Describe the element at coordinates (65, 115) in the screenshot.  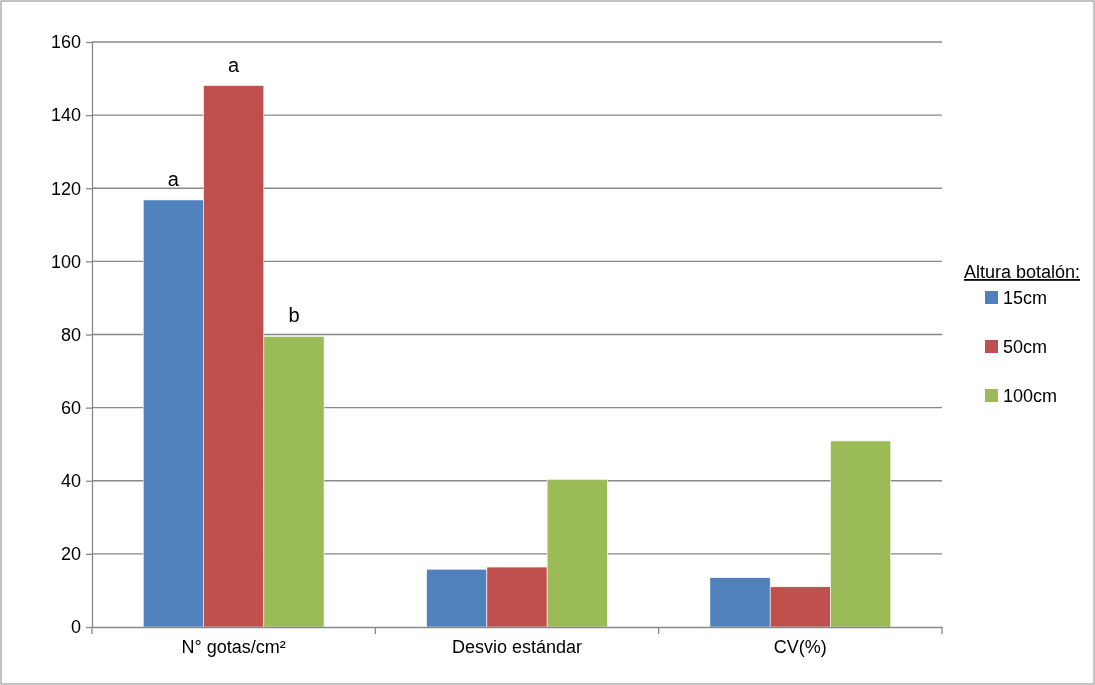
I see `y-tick-label: 140` at that location.